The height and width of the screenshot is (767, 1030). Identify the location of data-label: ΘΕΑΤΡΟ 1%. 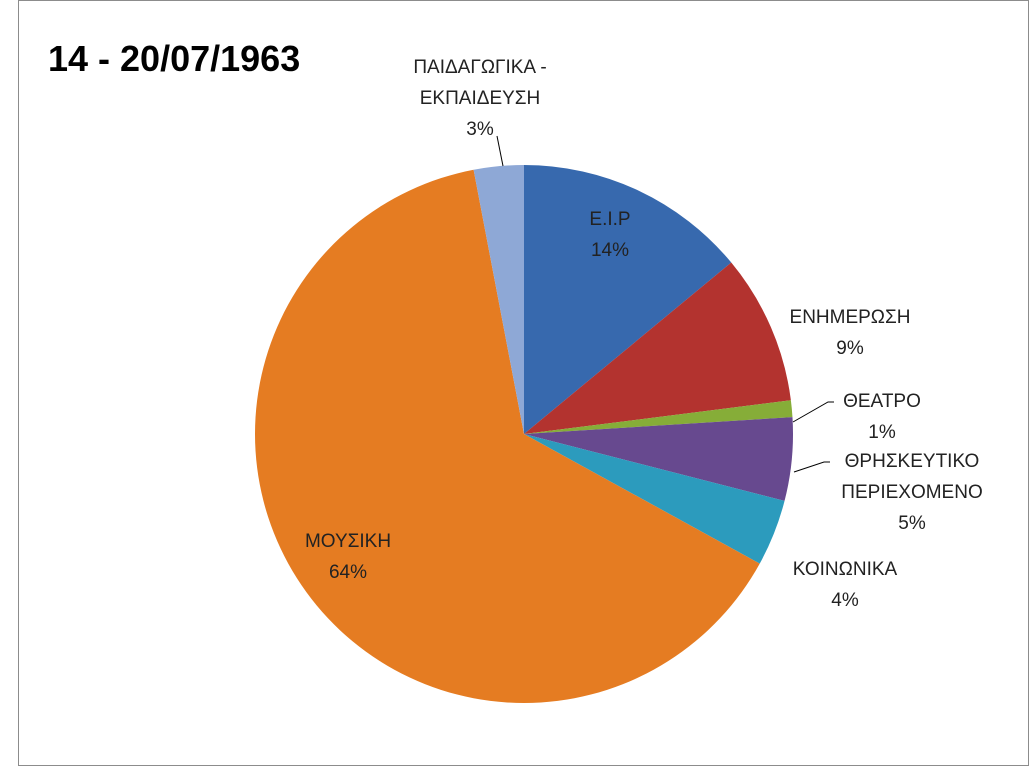
(882, 417).